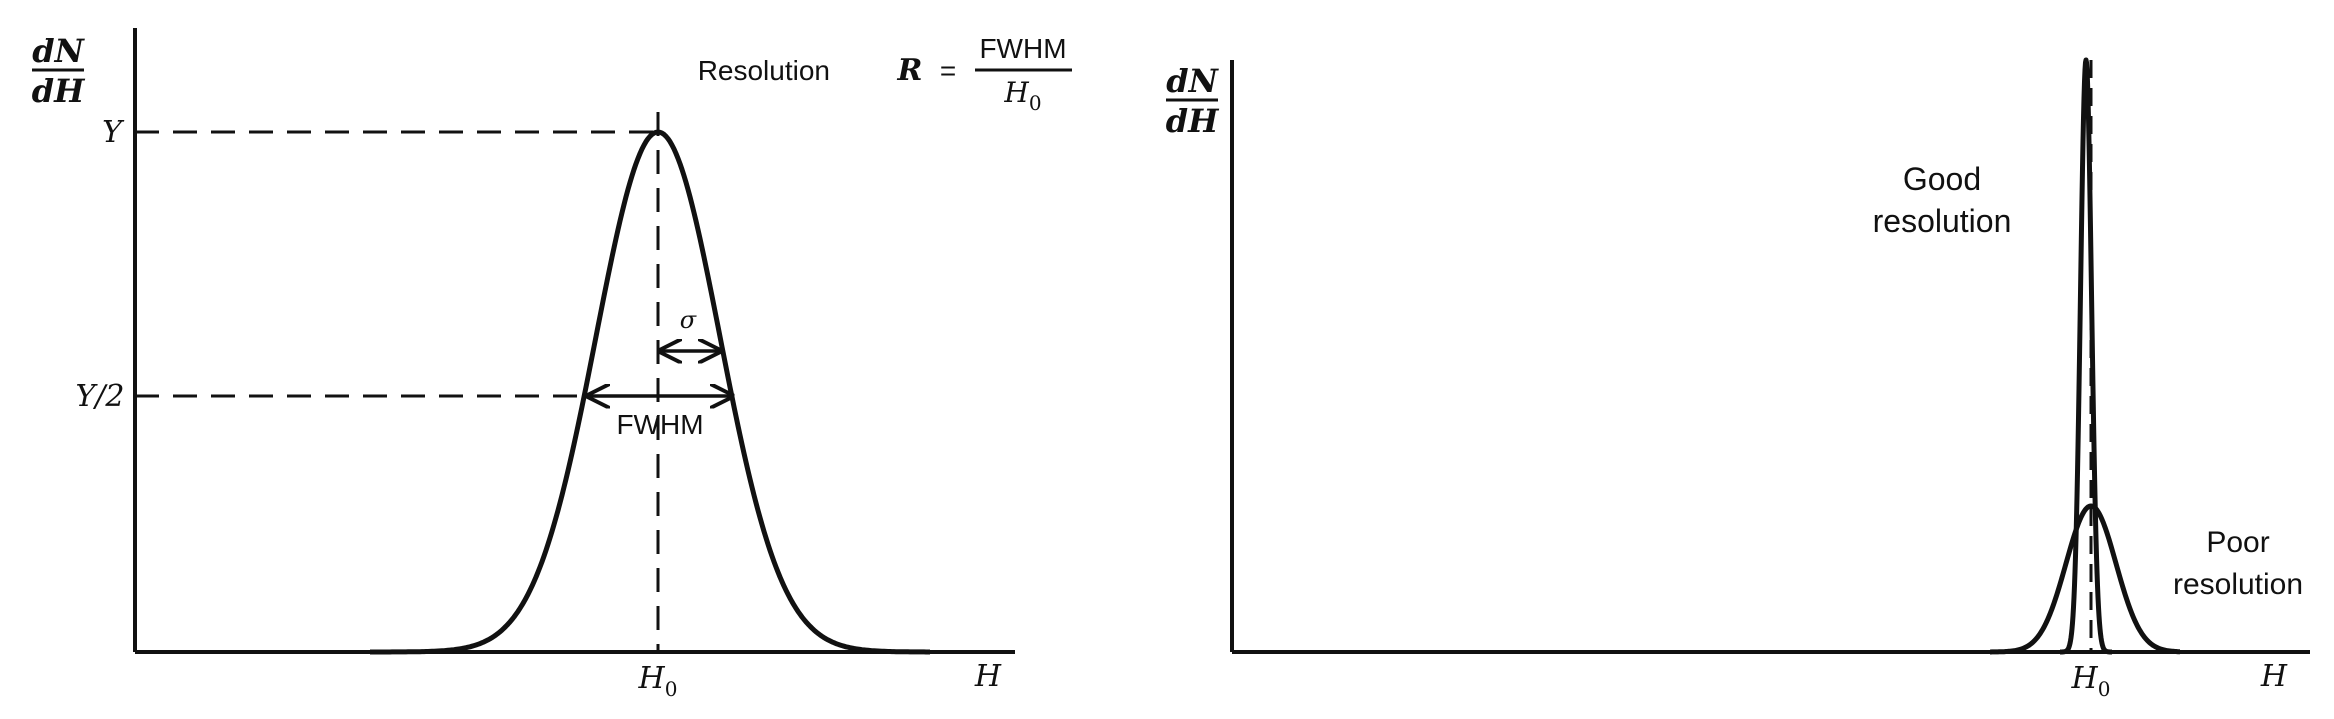 The width and height of the screenshot is (2334, 719). Describe the element at coordinates (659, 424) in the screenshot. I see `fwhm-label: FWHM` at that location.